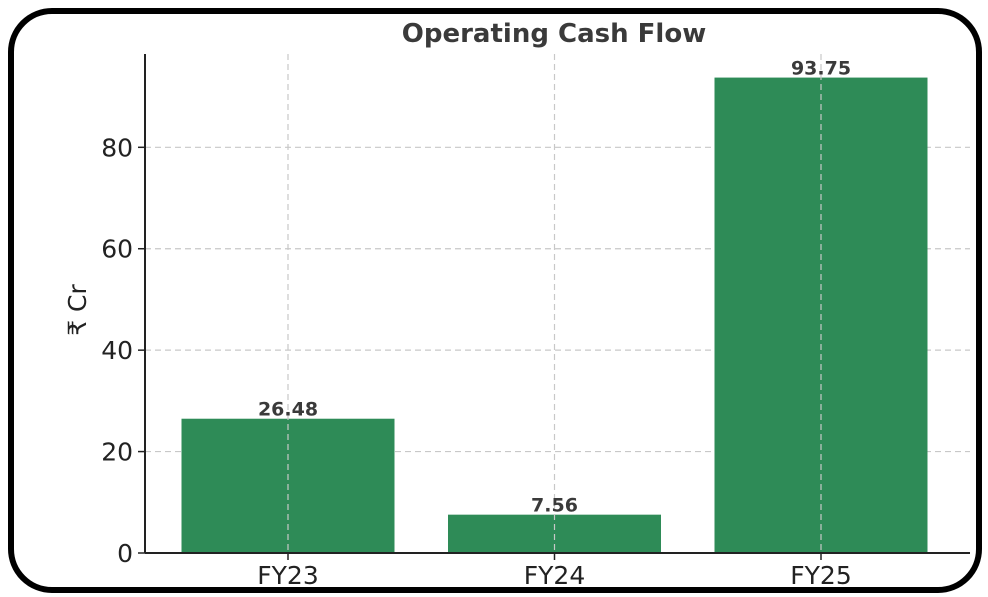 The height and width of the screenshot is (597, 988). I want to click on x-tick-label: FY24, so click(554, 575).